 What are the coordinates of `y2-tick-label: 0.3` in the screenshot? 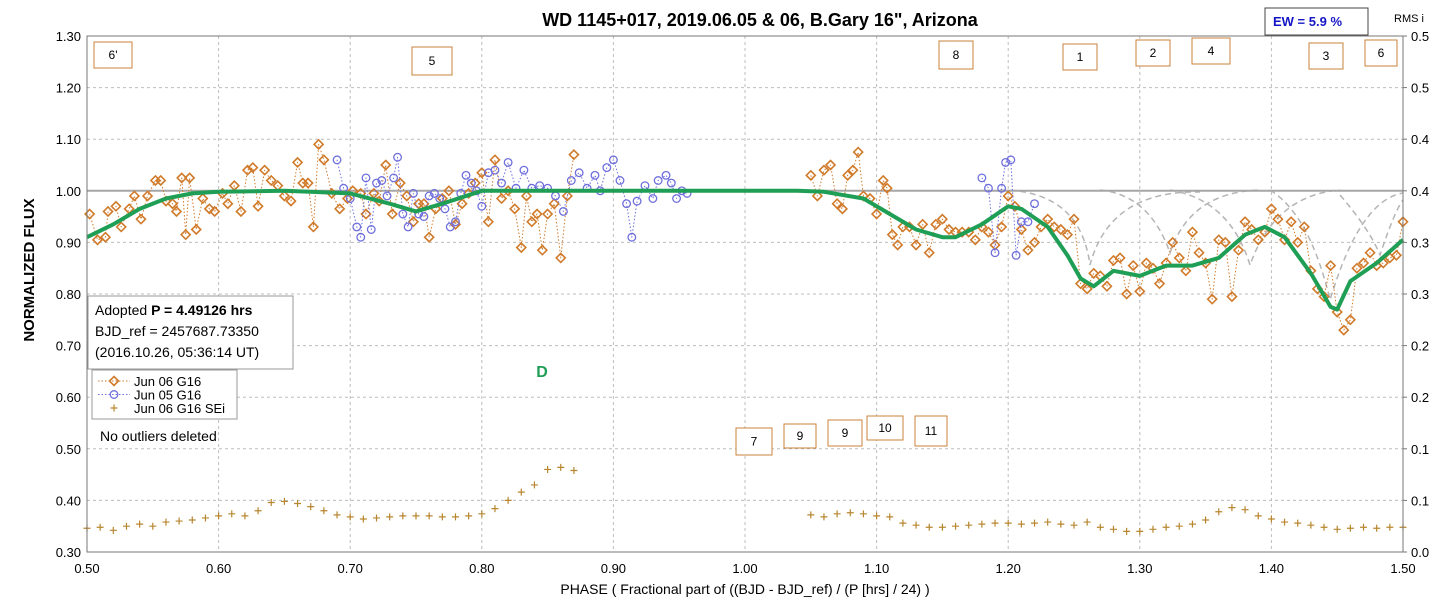 It's located at (1420, 242).